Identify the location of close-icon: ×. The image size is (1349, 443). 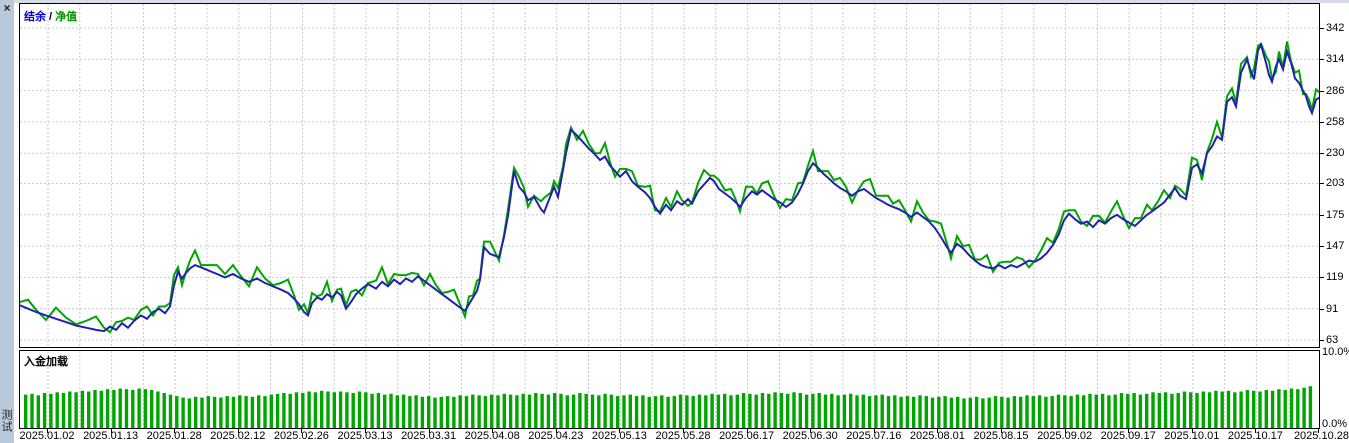
(7, 8).